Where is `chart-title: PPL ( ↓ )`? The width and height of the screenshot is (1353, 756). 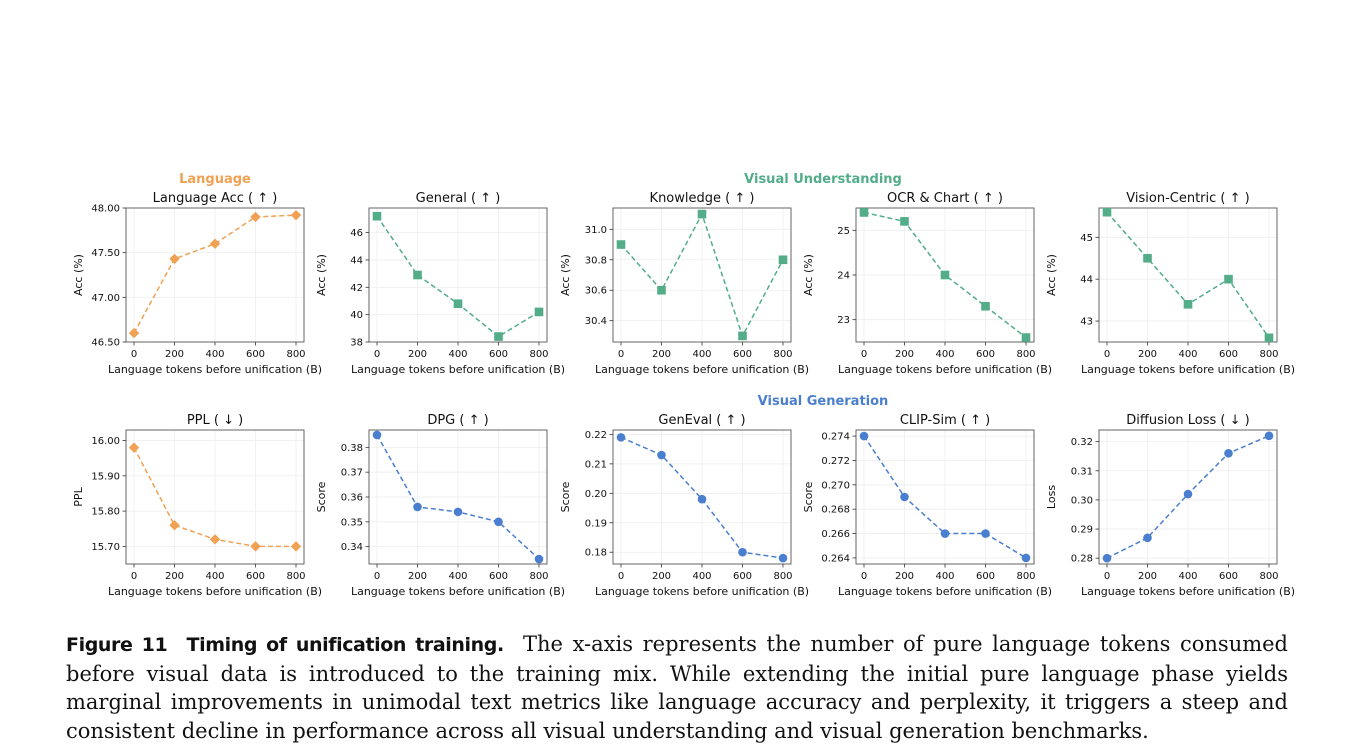
chart-title: PPL ( ↓ ) is located at coordinates (215, 420).